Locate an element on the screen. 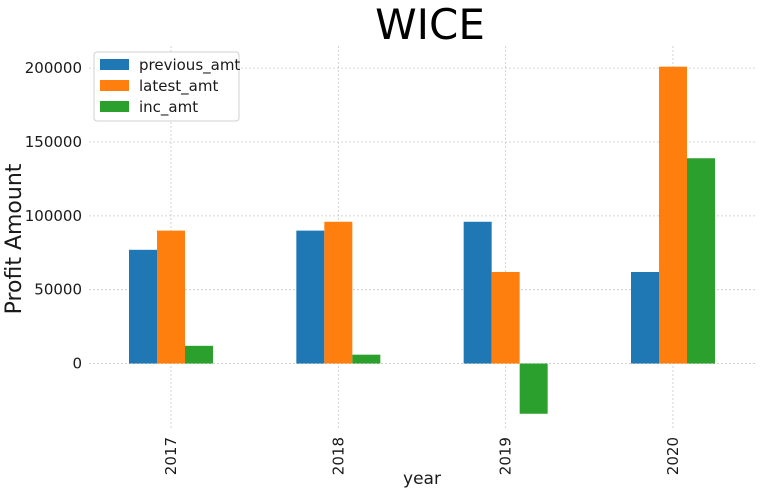 The image size is (763, 492). bar-inc_amt-2020 is located at coordinates (701, 261).